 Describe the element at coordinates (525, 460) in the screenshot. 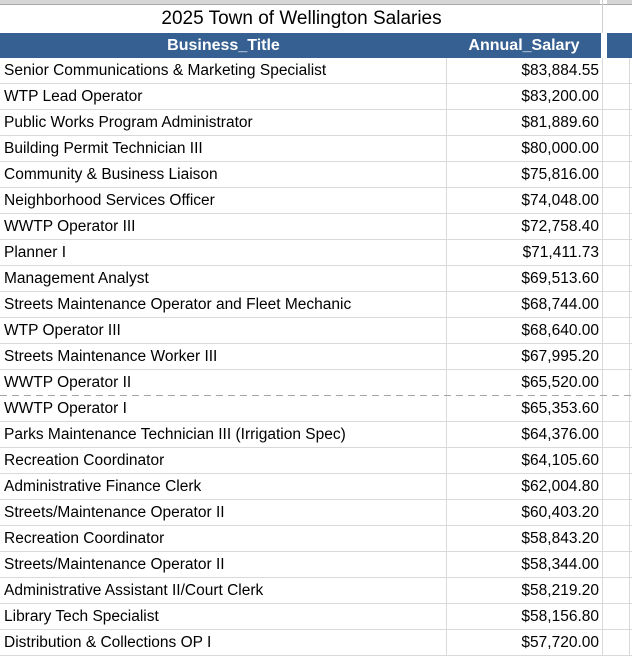

I see `annual-salary-cell: $64,105.60` at that location.